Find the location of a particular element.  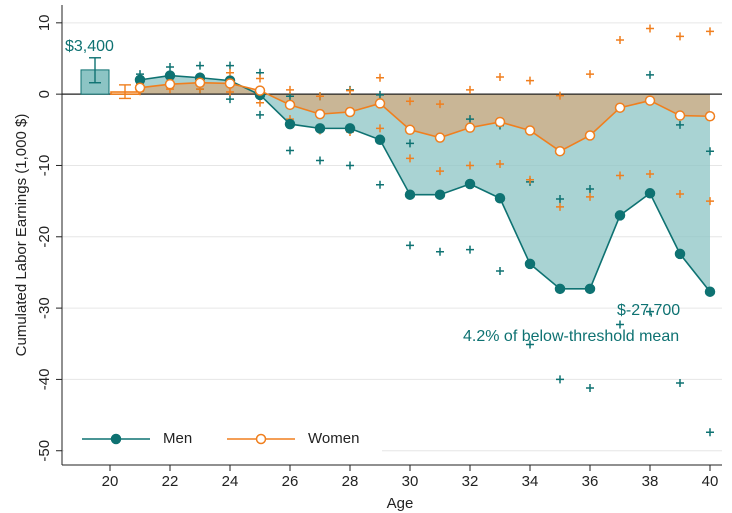

x-tick-label: 30 is located at coordinates (410, 481).